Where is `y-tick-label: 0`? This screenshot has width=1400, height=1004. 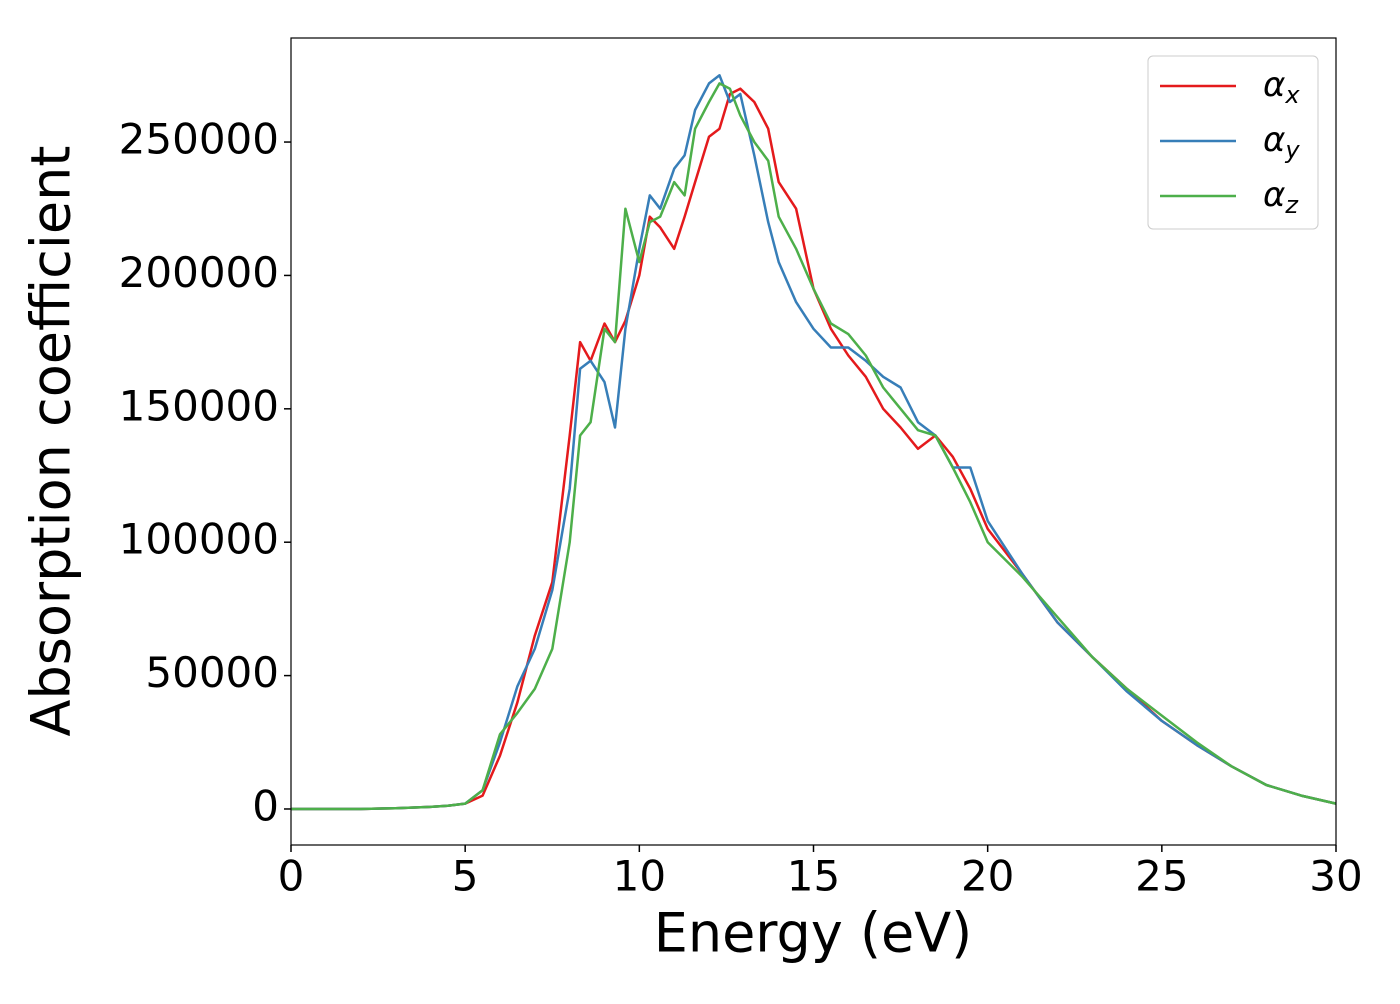 y-tick-label: 0 is located at coordinates (265, 805).